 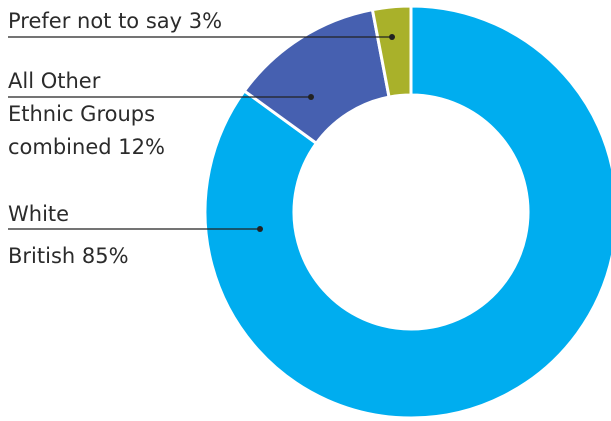 I want to click on leader-dot-white-british, so click(x=260, y=229).